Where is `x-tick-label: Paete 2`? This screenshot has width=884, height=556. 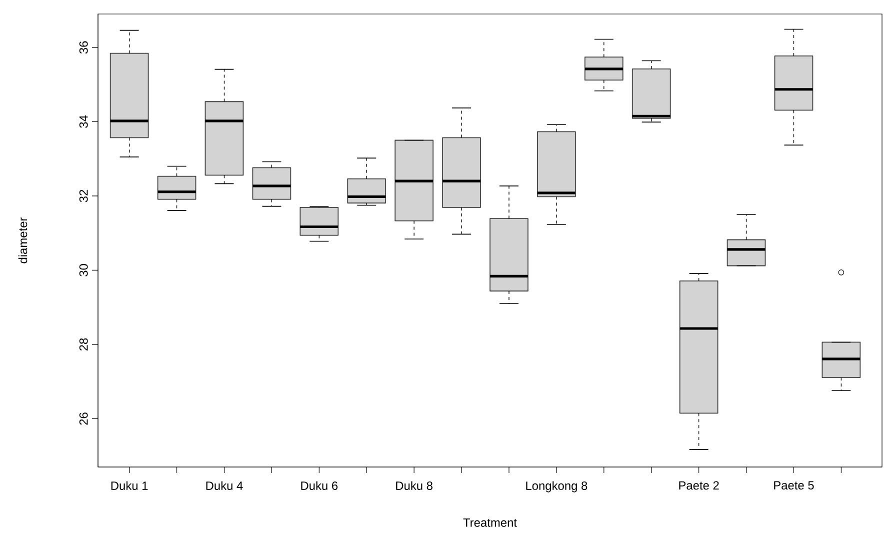 x-tick-label: Paete 2 is located at coordinates (699, 485).